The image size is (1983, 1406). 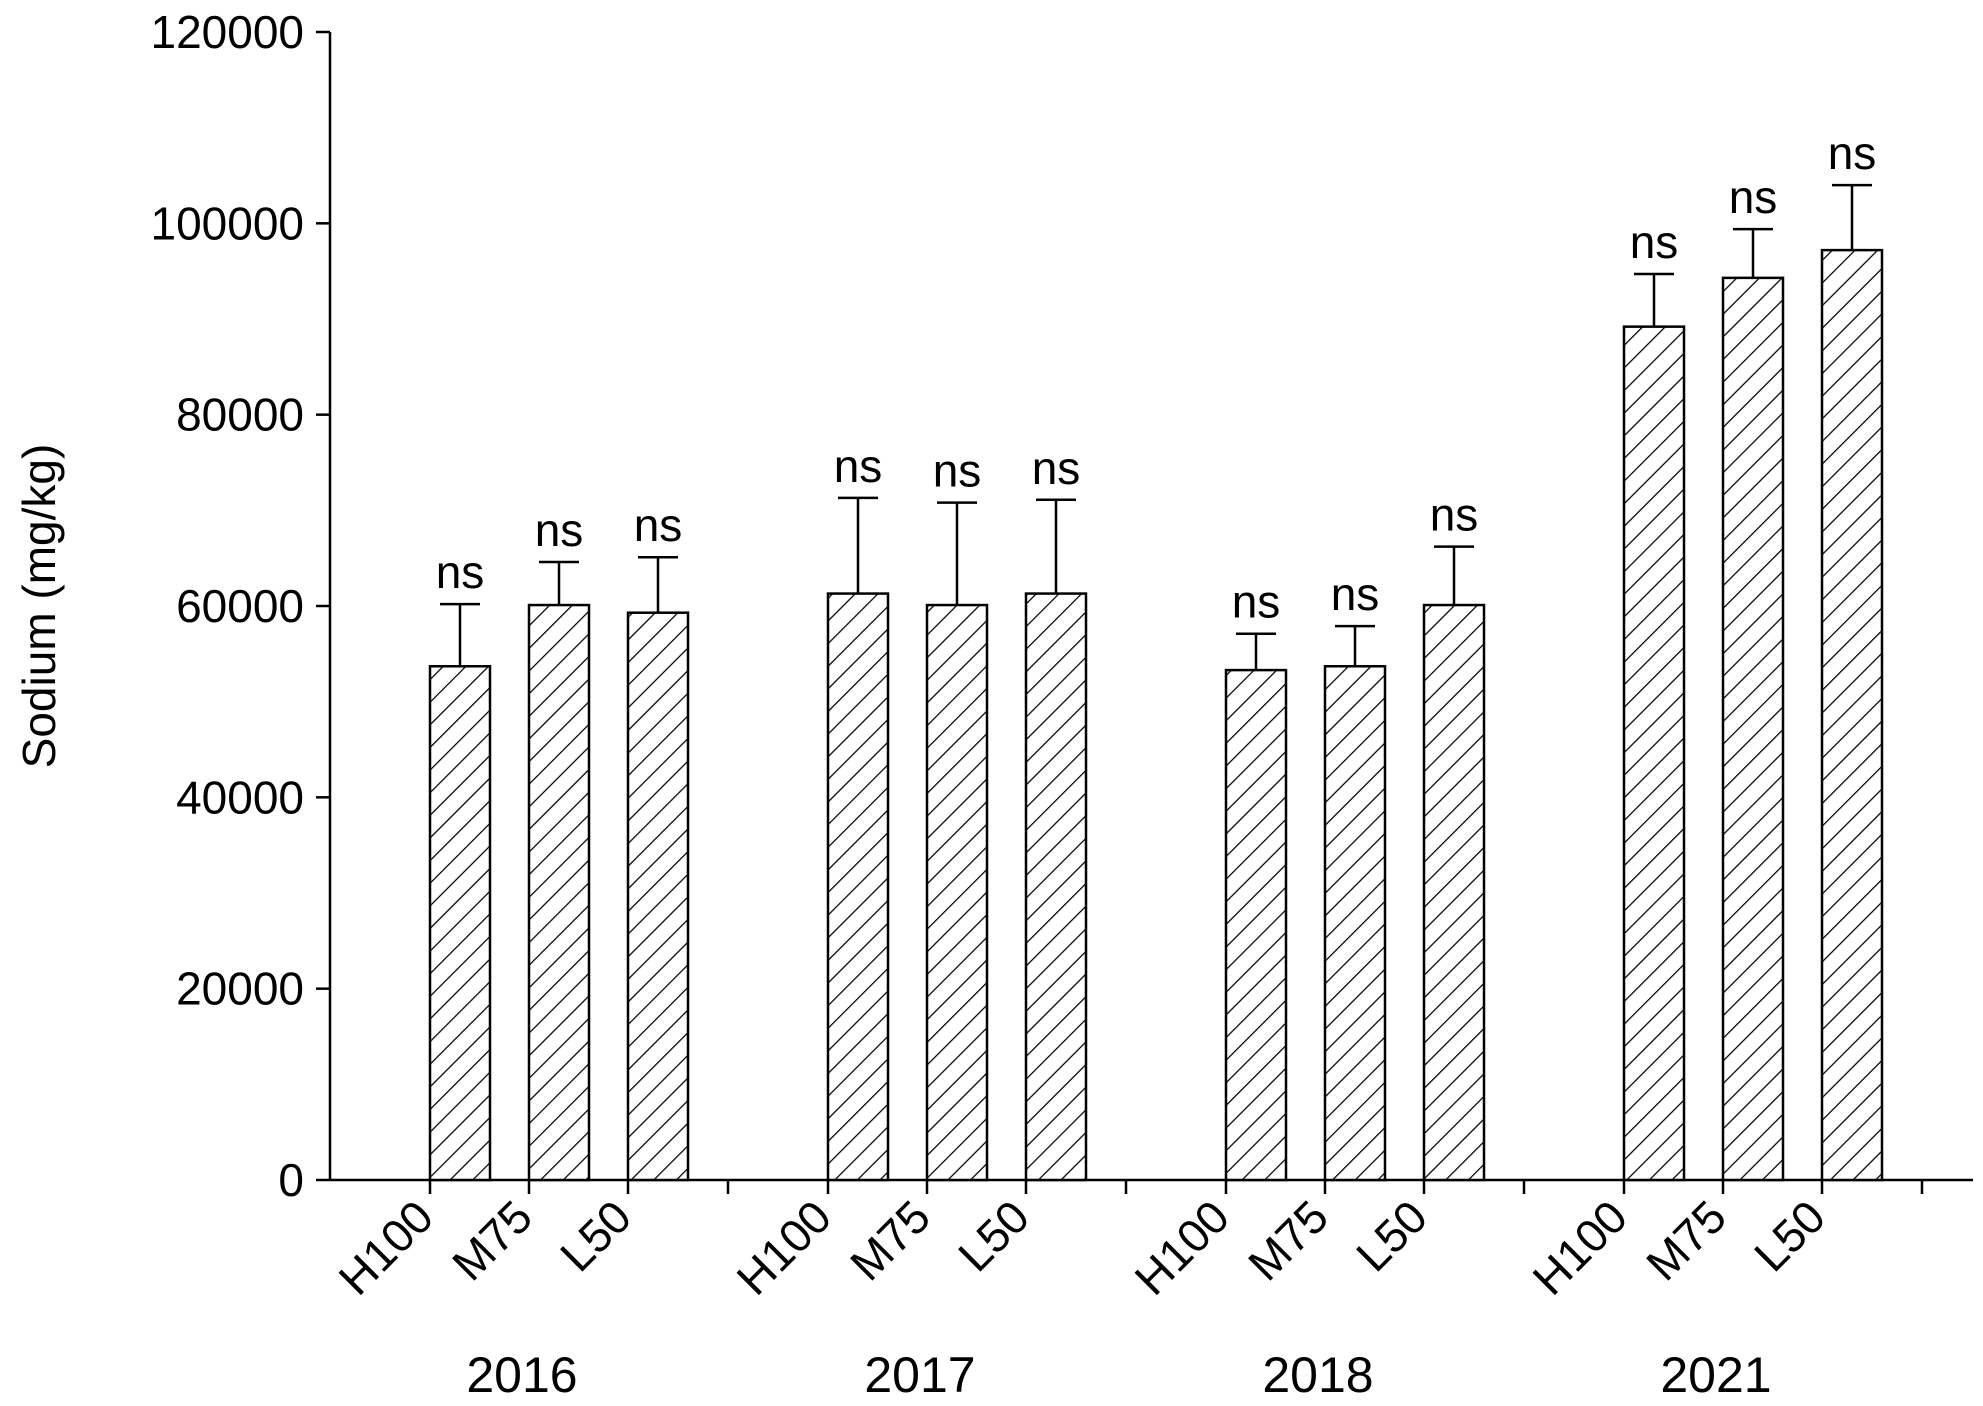 I want to click on y-tick-label: 120000, so click(x=228, y=32).